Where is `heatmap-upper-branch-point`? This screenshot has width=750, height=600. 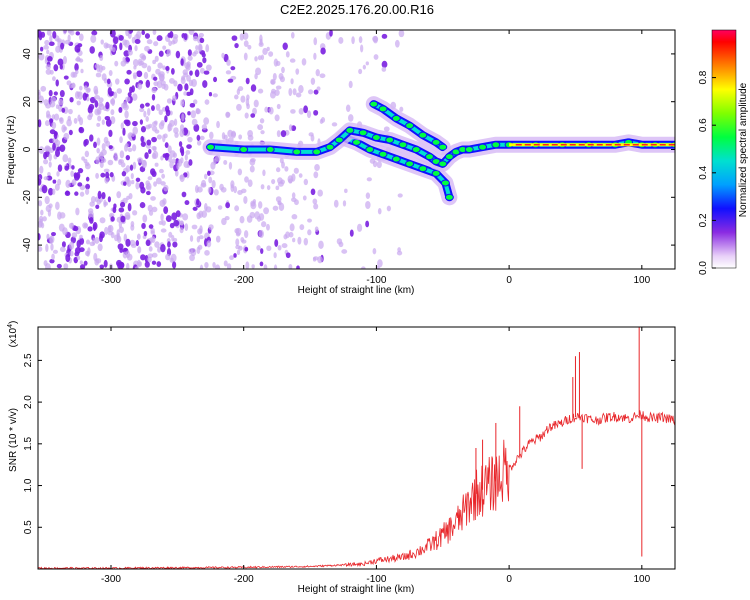
heatmap-upper-branch-point is located at coordinates (383, 109).